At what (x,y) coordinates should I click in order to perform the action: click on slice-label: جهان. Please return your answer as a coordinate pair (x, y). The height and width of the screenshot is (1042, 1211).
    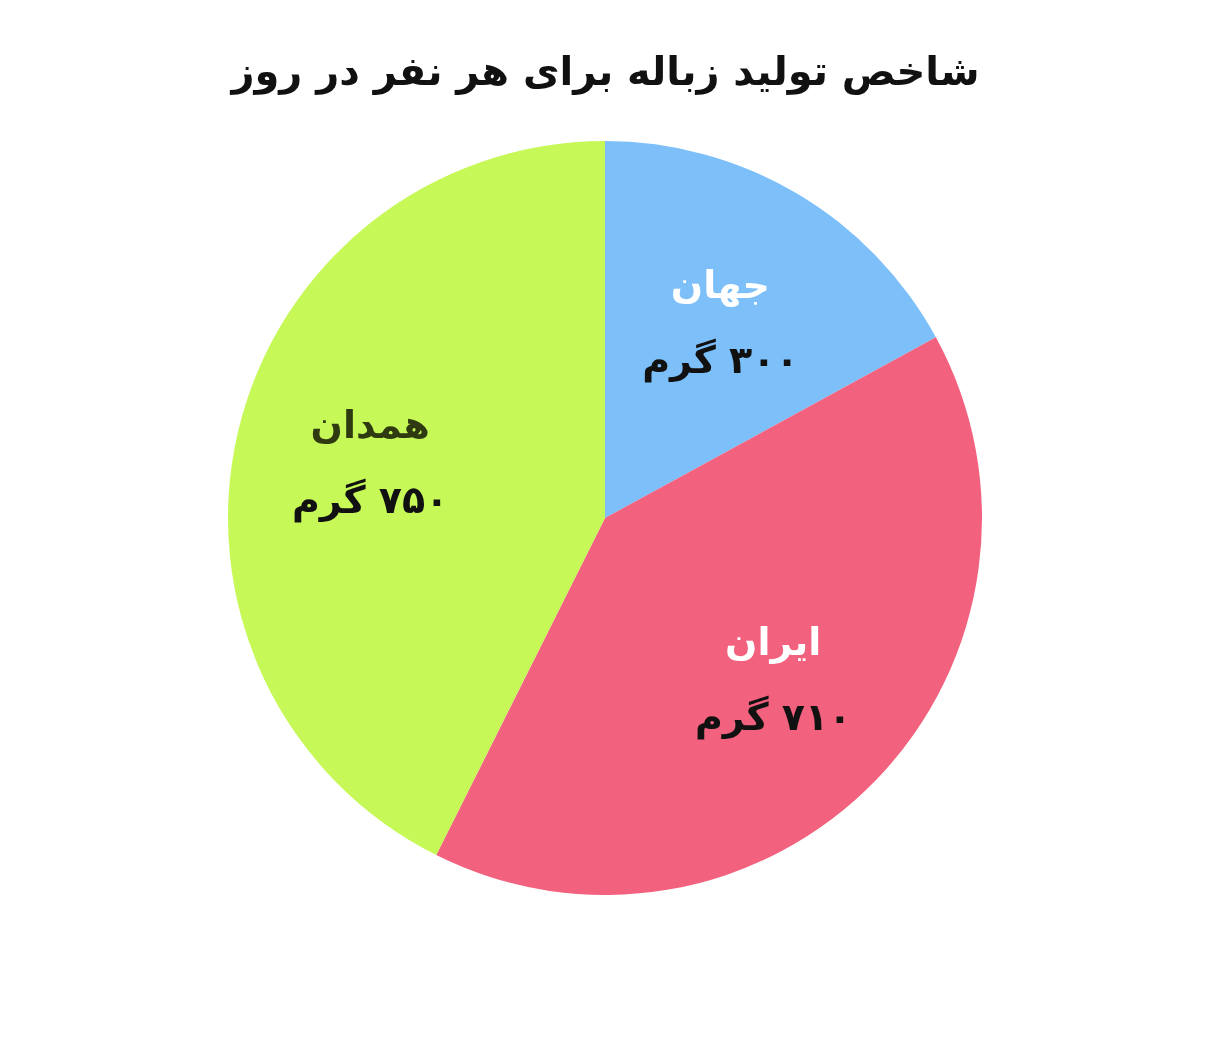
    Looking at the image, I should click on (720, 285).